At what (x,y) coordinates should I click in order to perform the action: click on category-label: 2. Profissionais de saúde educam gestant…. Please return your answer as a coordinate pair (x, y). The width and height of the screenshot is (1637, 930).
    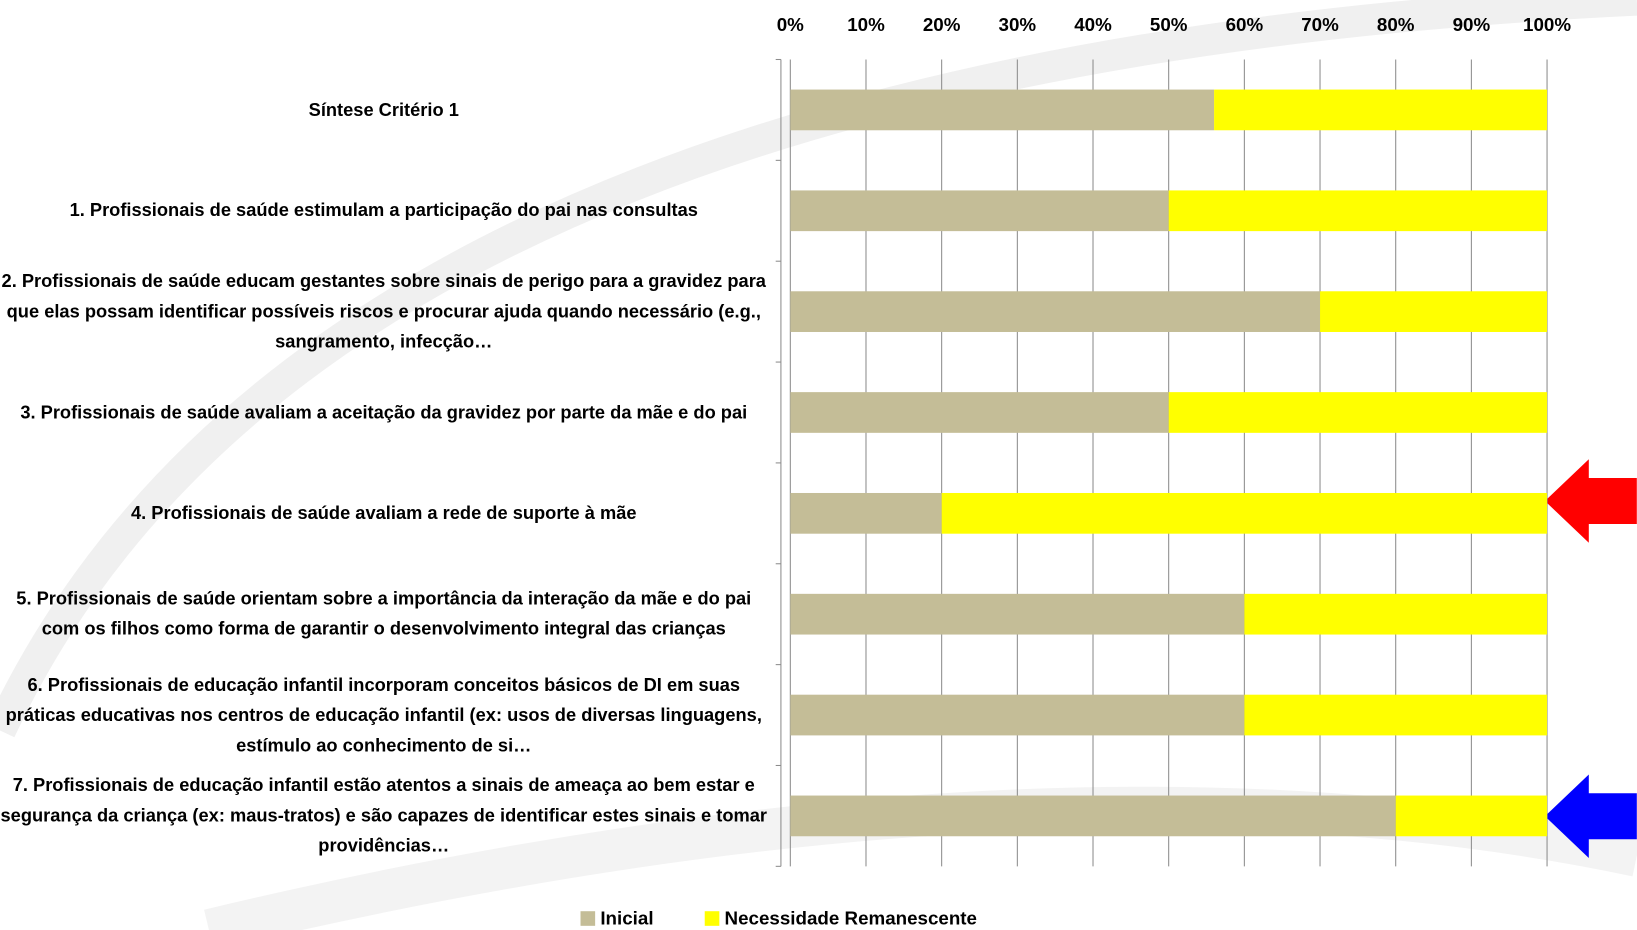
    Looking at the image, I should click on (383, 311).